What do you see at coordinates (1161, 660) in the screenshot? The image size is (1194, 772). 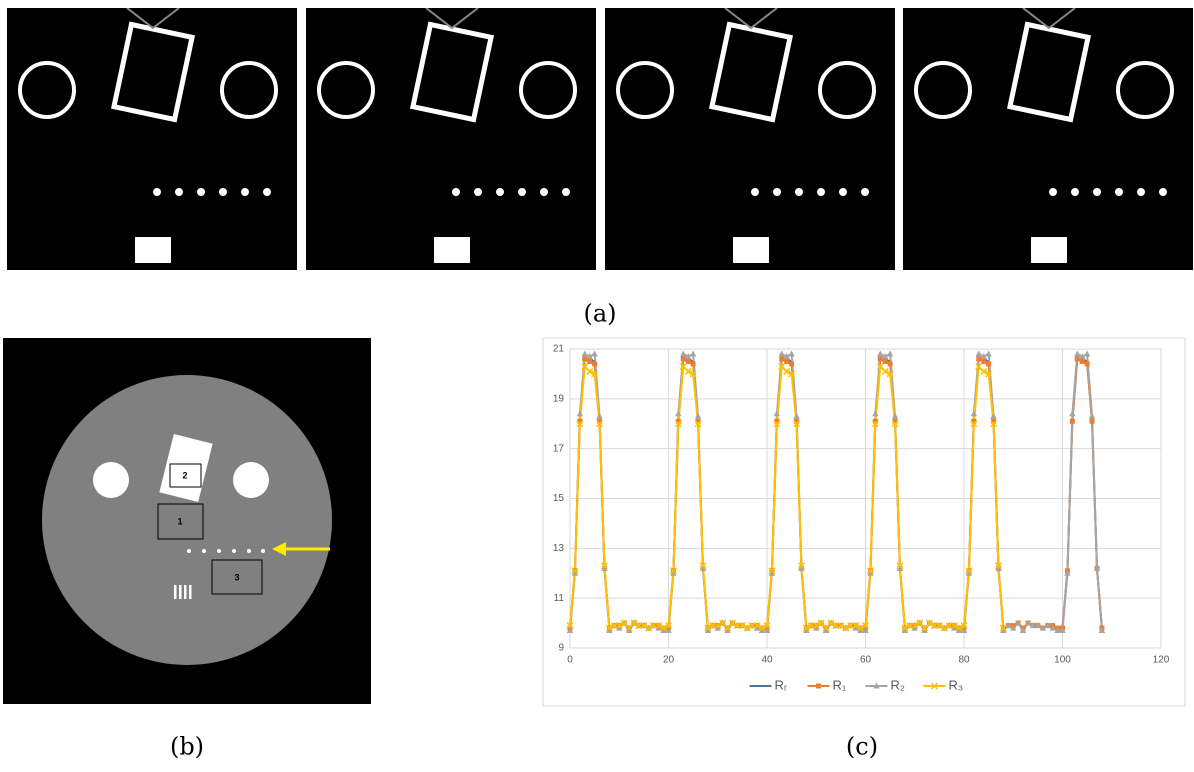 I see `x-tick-label: 120` at bounding box center [1161, 660].